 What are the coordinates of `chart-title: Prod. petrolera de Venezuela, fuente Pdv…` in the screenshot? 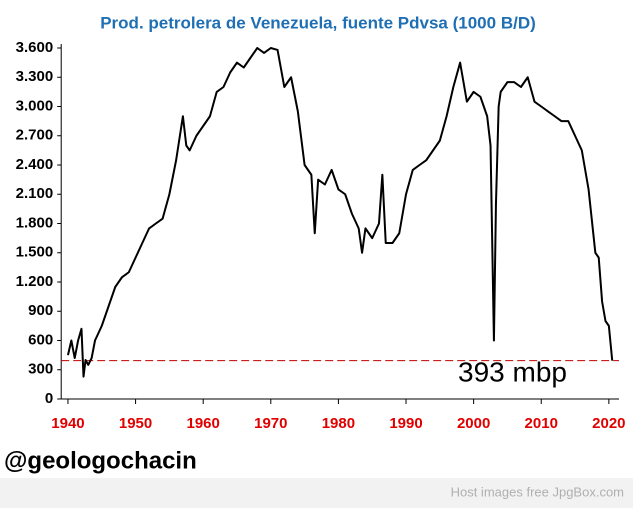 It's located at (318, 22).